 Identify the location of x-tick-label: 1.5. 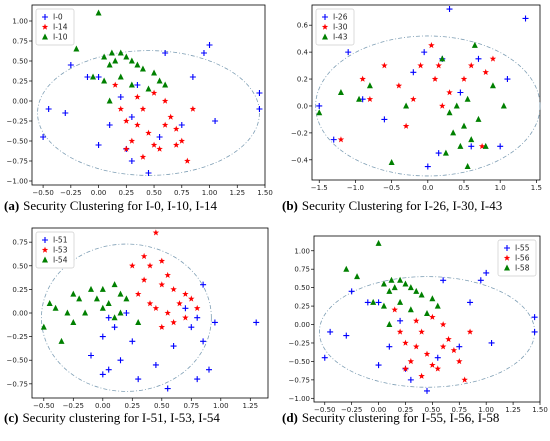
(536, 188).